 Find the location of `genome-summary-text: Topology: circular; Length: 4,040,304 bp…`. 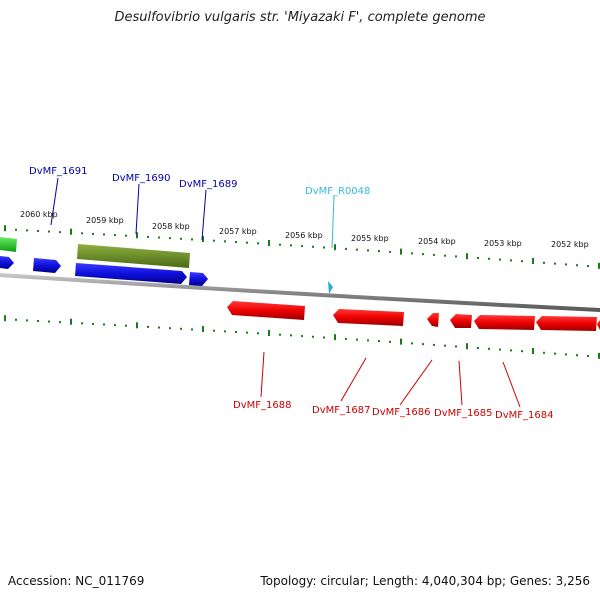

genome-summary-text: Topology: circular; Length: 4,040,304 bp… is located at coordinates (425, 581).